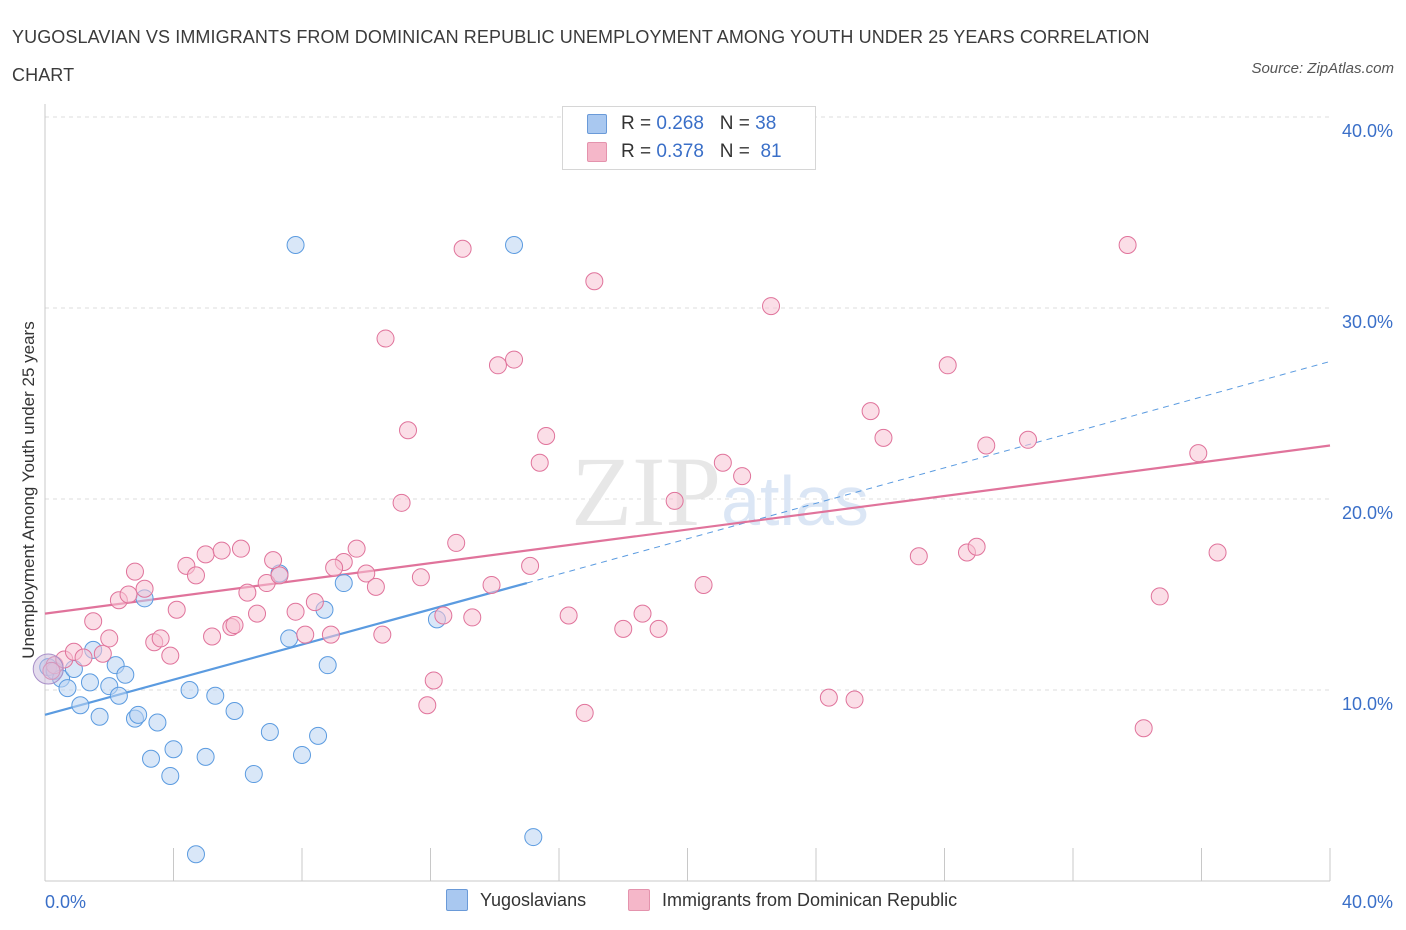  I want to click on series-legend-dominican: Immigrants from Dominican Republic, so click(792, 900).